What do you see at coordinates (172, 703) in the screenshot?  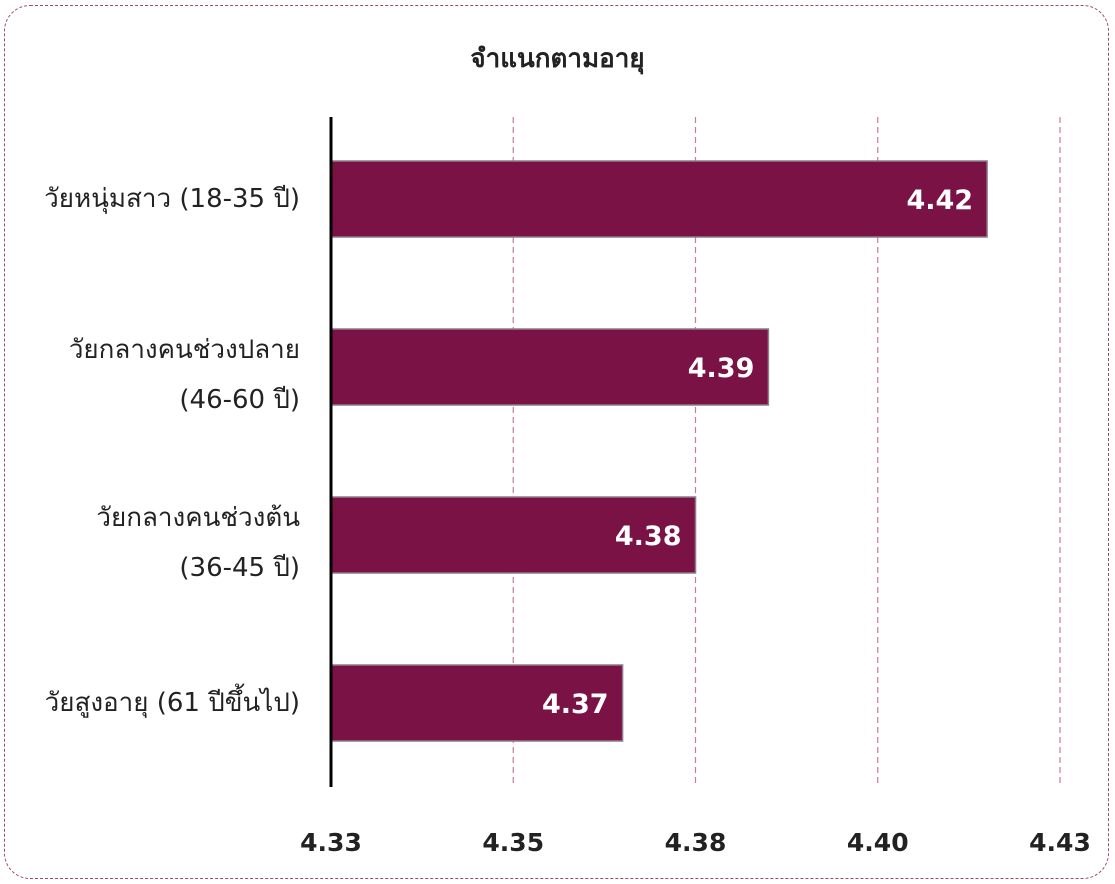 I see `category-label-line: วัยสูงอายุ (61 ปีขึ้นไป)` at bounding box center [172, 703].